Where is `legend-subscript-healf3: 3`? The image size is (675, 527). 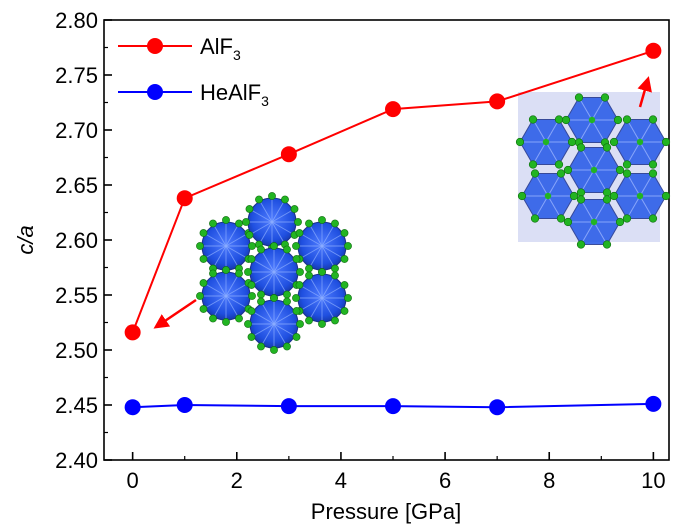
legend-subscript-healf3: 3 is located at coordinates (265, 101).